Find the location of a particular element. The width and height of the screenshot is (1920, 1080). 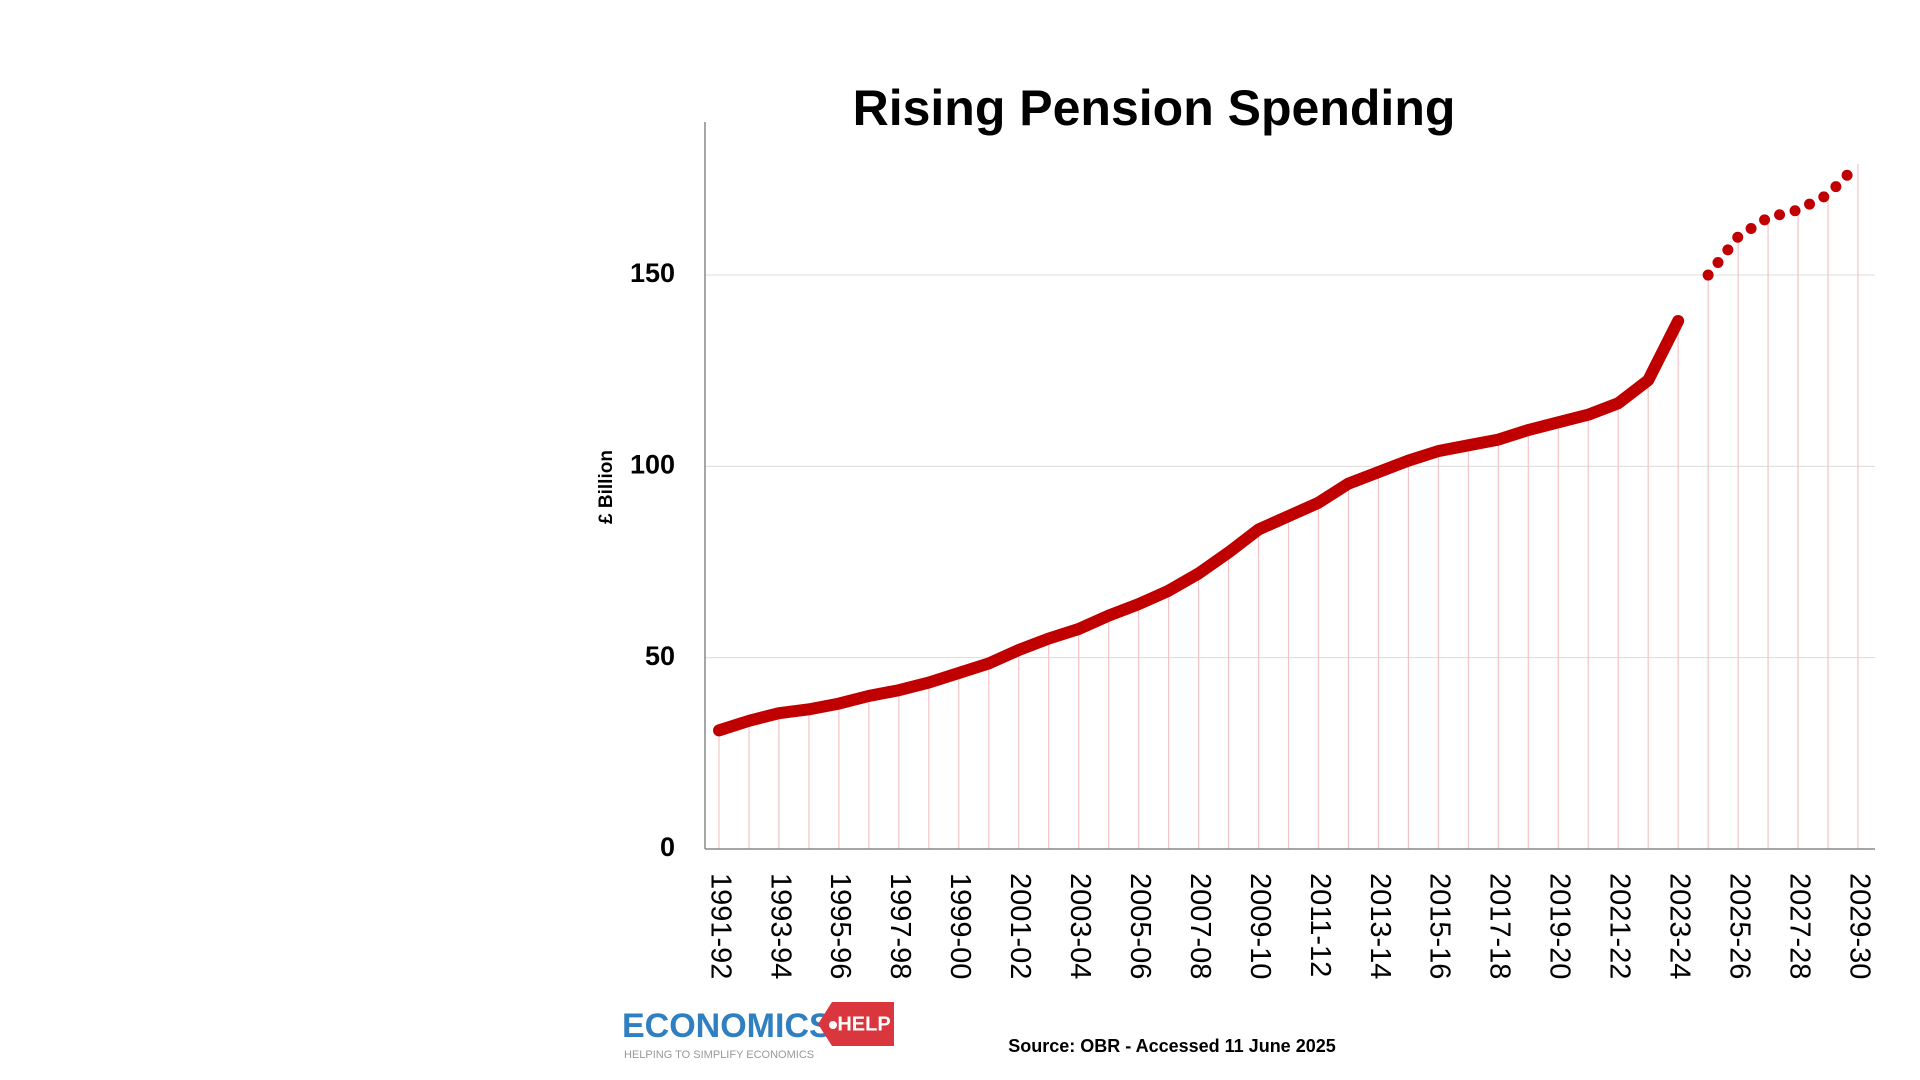

x-tick-label: 1995-96 is located at coordinates (840, 926).